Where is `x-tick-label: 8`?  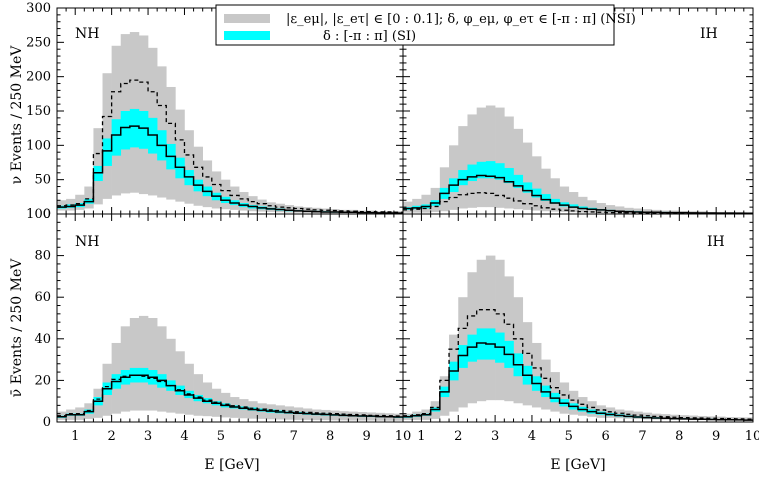
x-tick-label: 8 is located at coordinates (330, 436).